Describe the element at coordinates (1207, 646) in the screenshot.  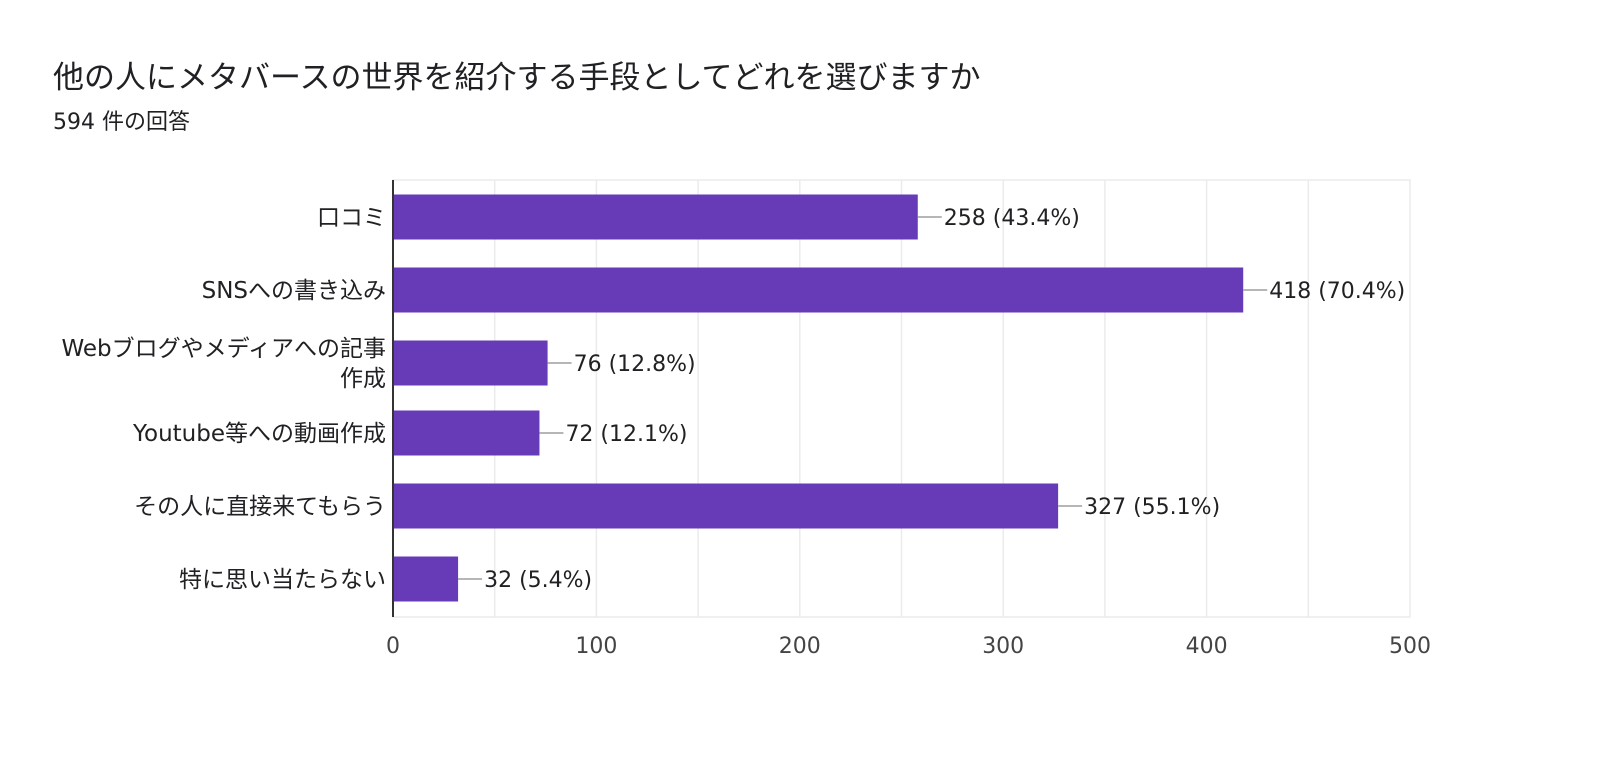
I see `x-tick-label: 400` at that location.